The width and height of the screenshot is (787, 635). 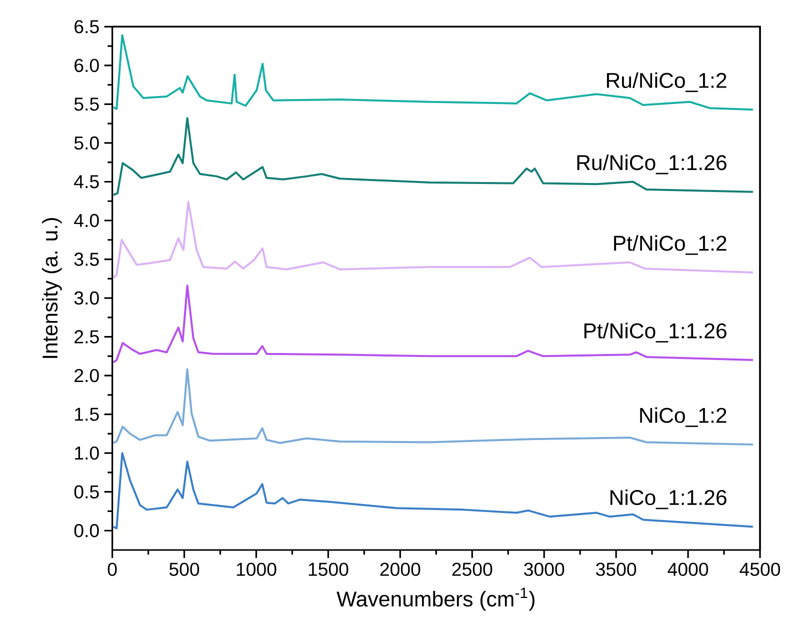 What do you see at coordinates (86, 531) in the screenshot?
I see `y-tick-label: 0.0` at bounding box center [86, 531].